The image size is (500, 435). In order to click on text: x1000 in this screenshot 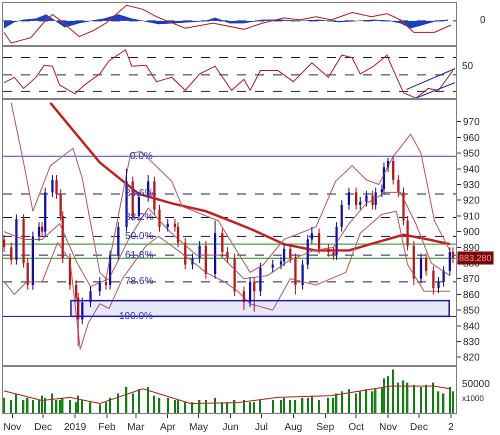, I will do `click(473, 398)`.